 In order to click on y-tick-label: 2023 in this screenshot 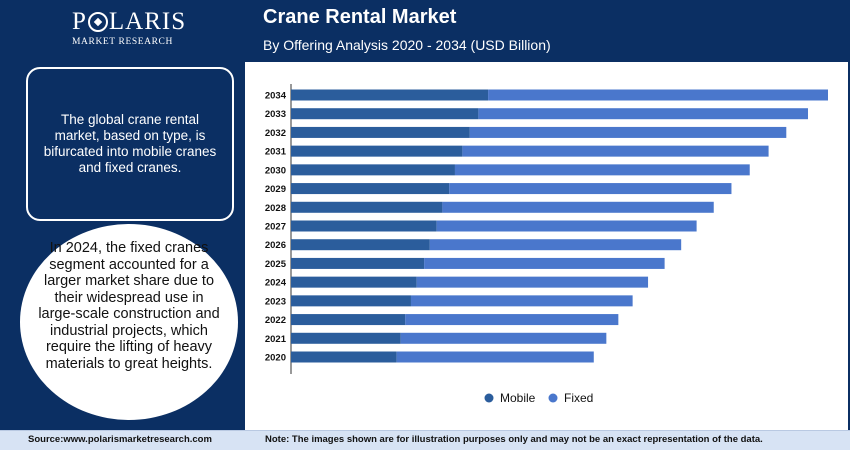, I will do `click(275, 301)`.